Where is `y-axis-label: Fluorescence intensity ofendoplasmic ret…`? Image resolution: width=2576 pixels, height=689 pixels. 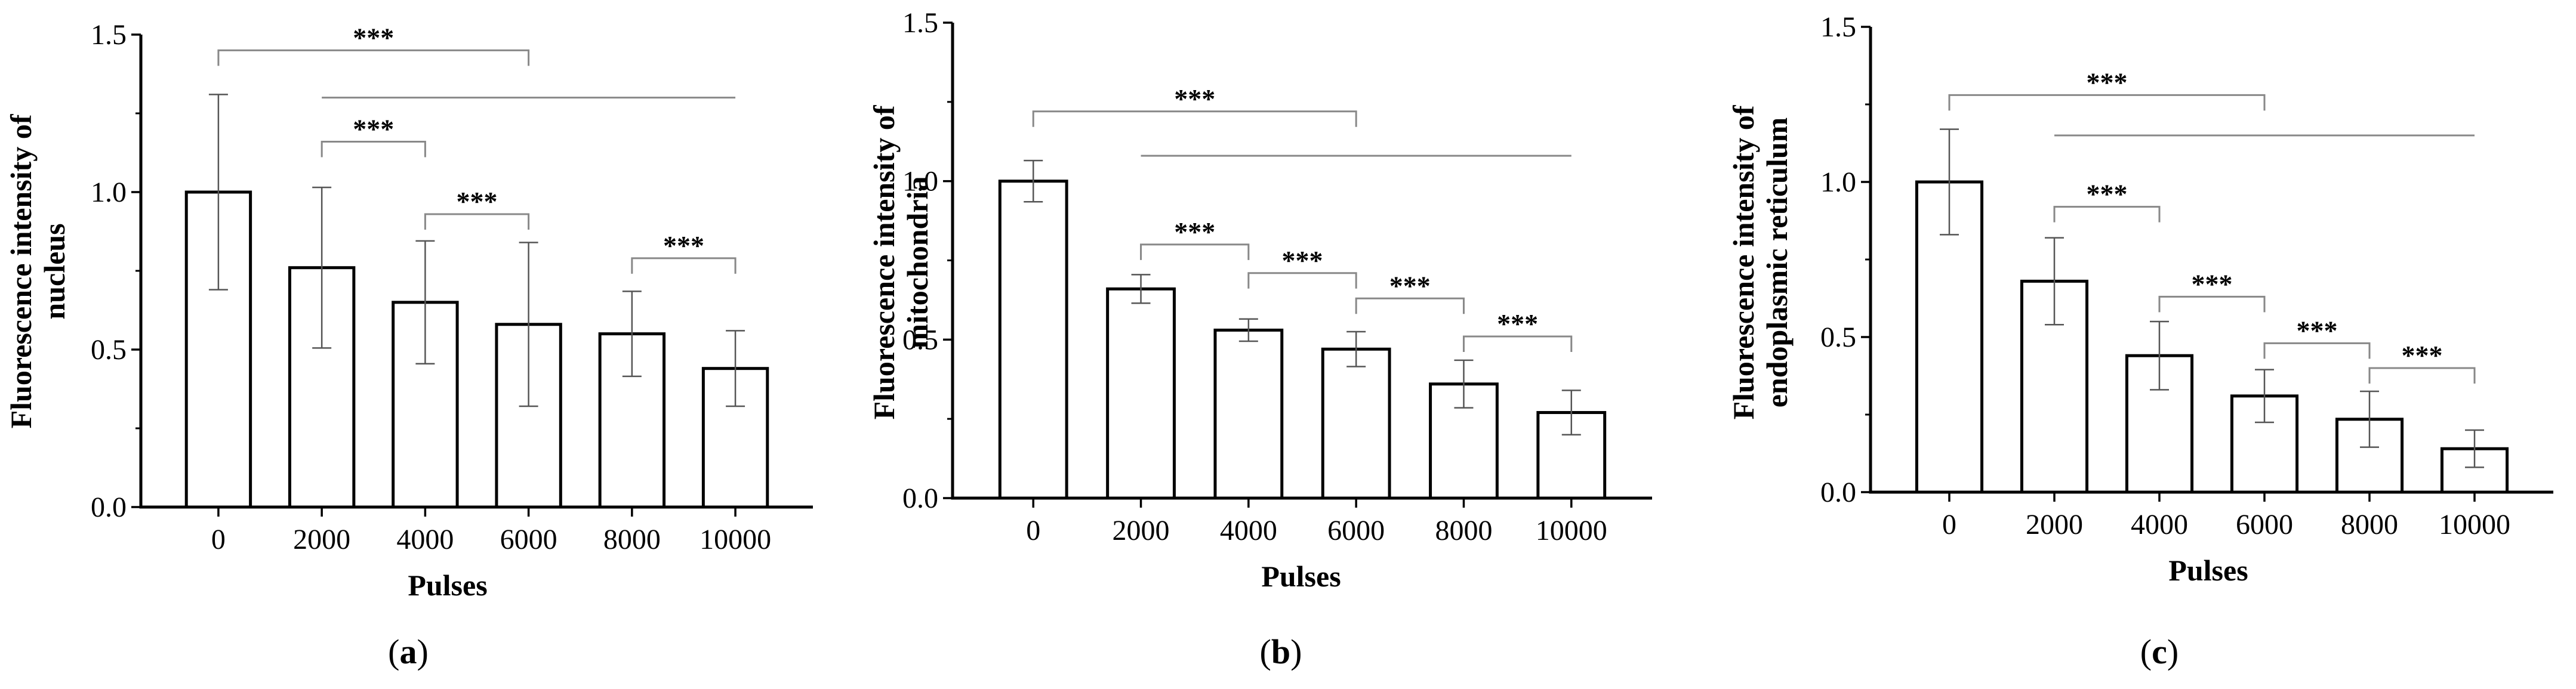
y-axis-label: Fluorescence intensity ofendoplasmic ret… is located at coordinates (1760, 261).